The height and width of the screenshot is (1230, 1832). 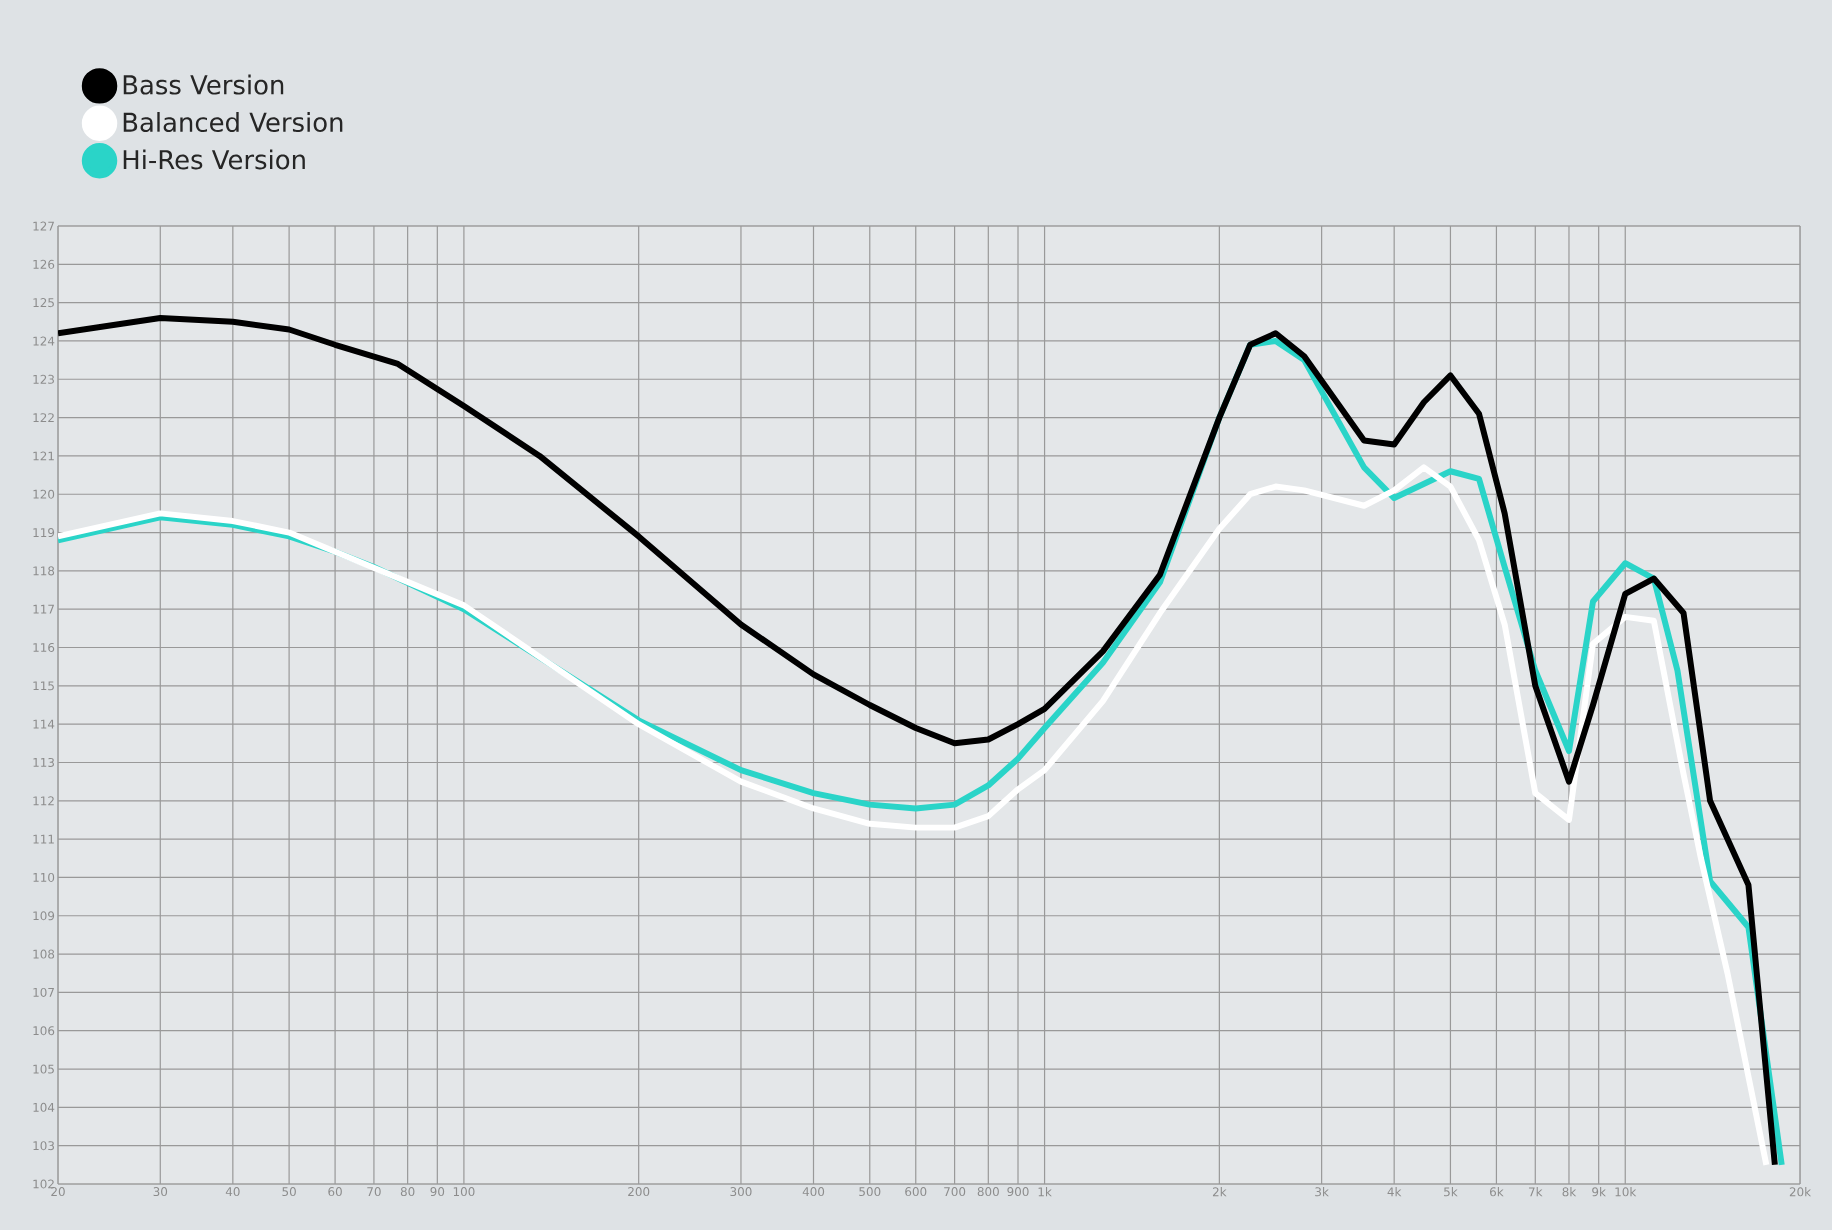 What do you see at coordinates (203, 84) in the screenshot?
I see `legend-label: Bass Version` at bounding box center [203, 84].